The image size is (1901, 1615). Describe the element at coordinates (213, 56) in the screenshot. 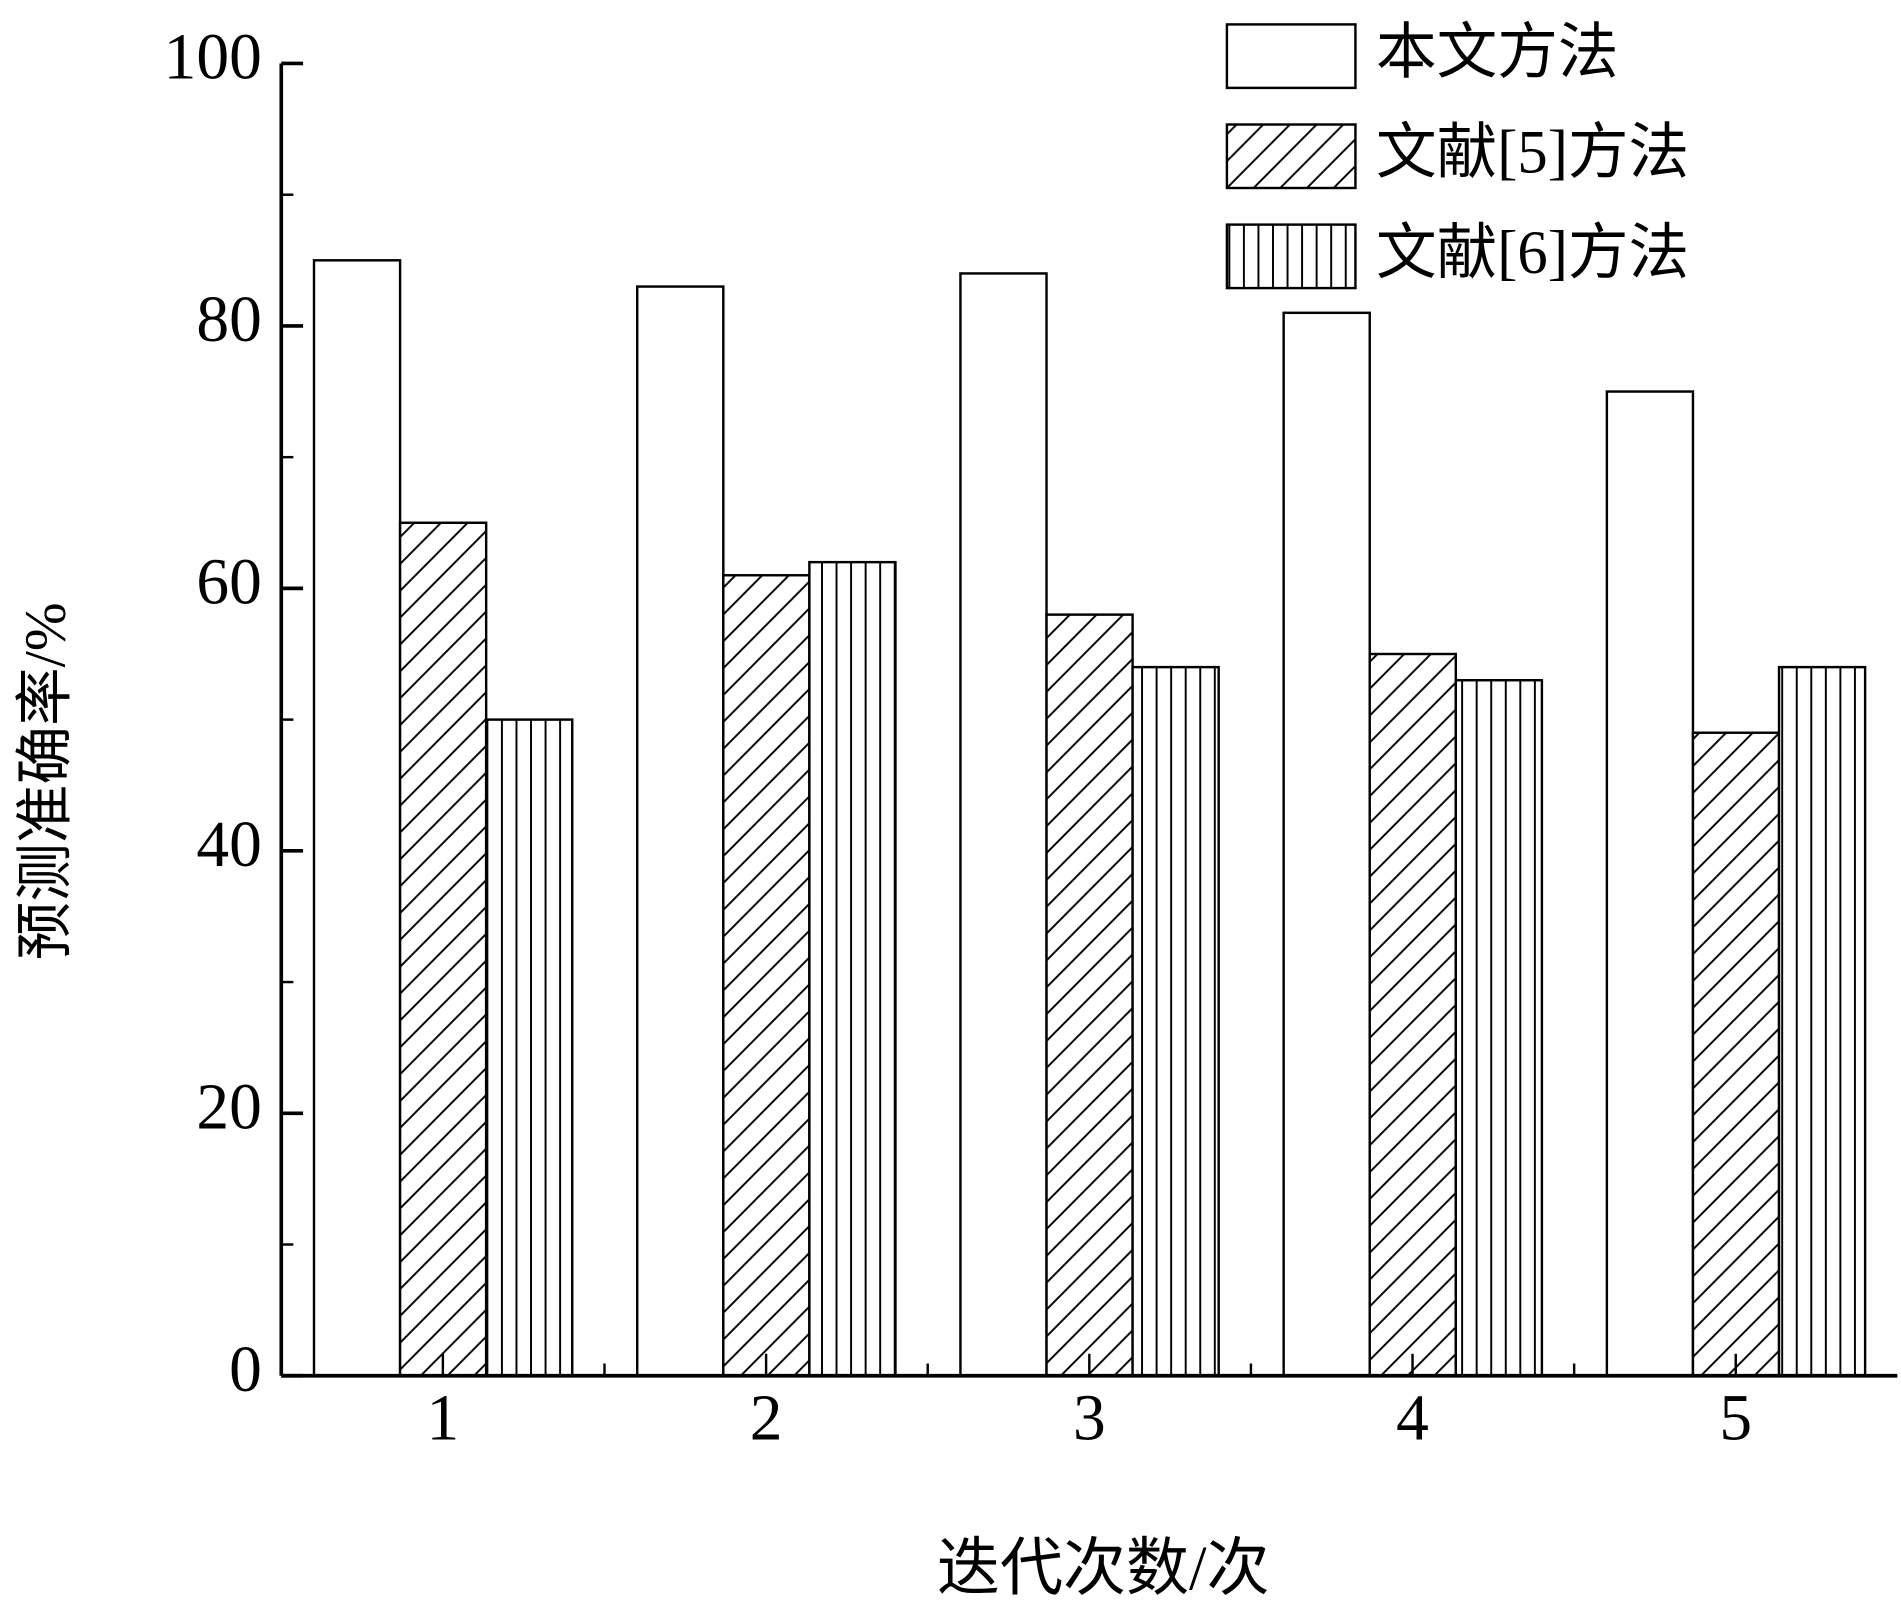

I see `y-tick-label: 100` at that location.